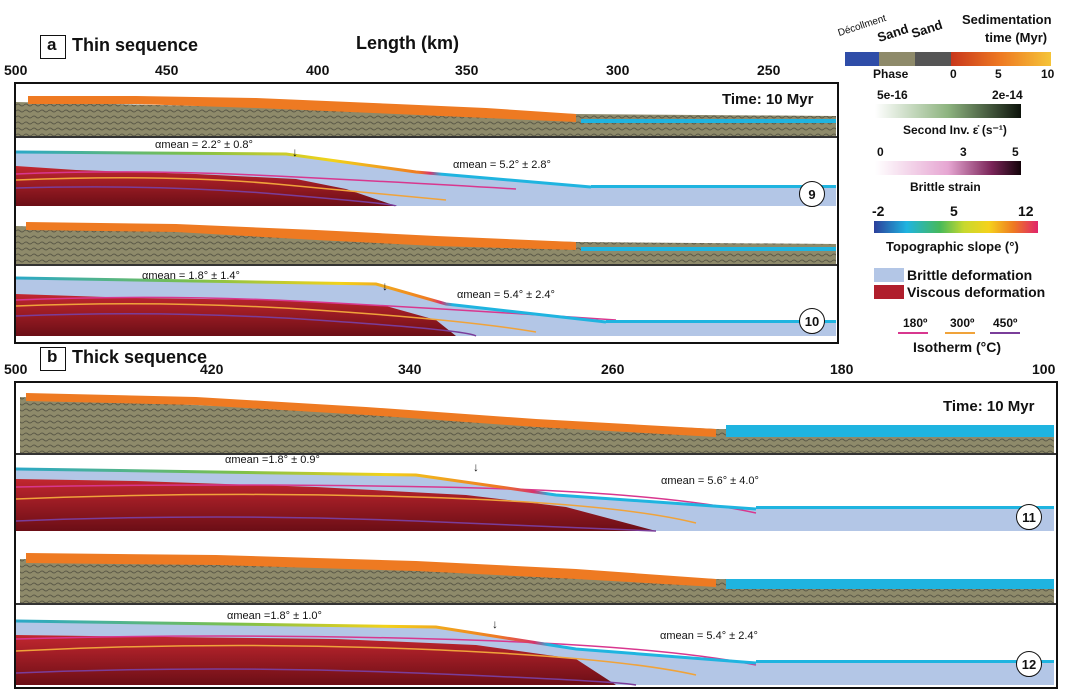  What do you see at coordinates (16, 369) in the screenshot?
I see `axis-b-tick-0: 500` at bounding box center [16, 369].